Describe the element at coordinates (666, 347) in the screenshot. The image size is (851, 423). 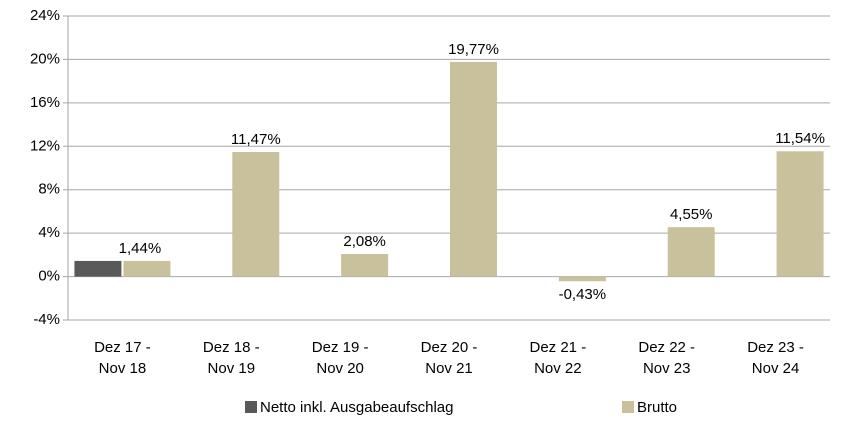
I see `x-tick-label: Dez 22 -` at that location.